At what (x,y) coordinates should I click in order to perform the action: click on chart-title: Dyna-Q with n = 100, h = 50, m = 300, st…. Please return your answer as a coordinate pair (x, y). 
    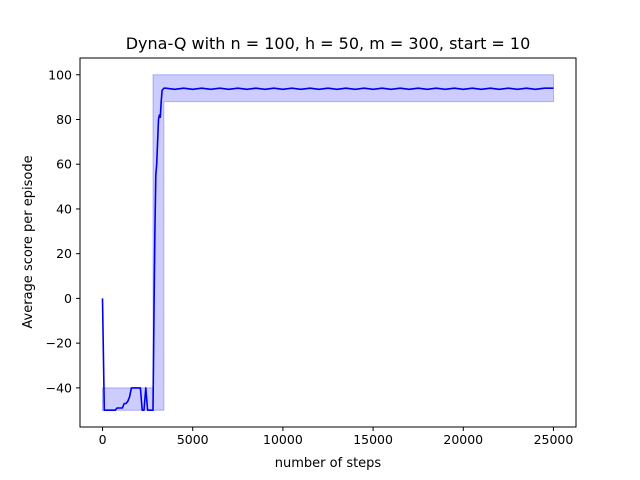
    Looking at the image, I should click on (328, 43).